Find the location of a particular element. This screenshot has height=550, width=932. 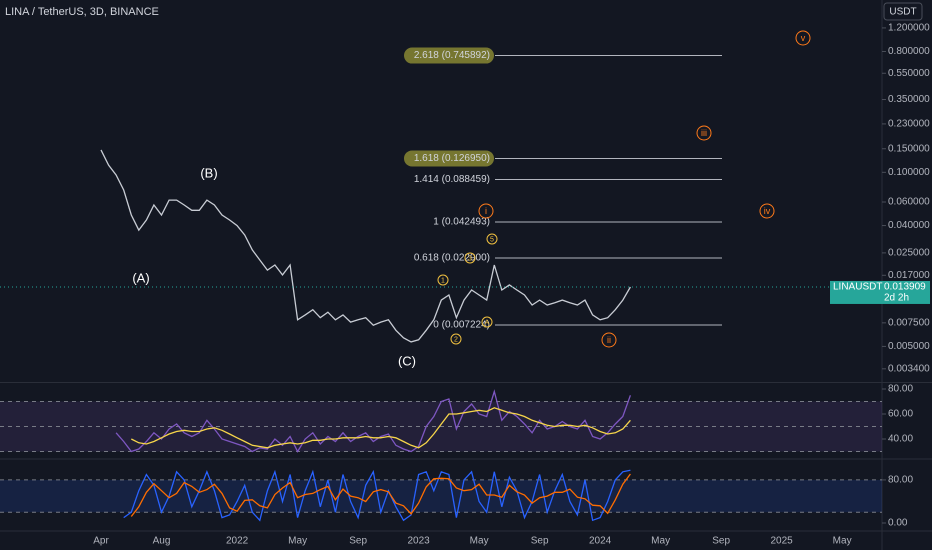

fib-label: 1.414 (0.088459) is located at coordinates (452, 179).